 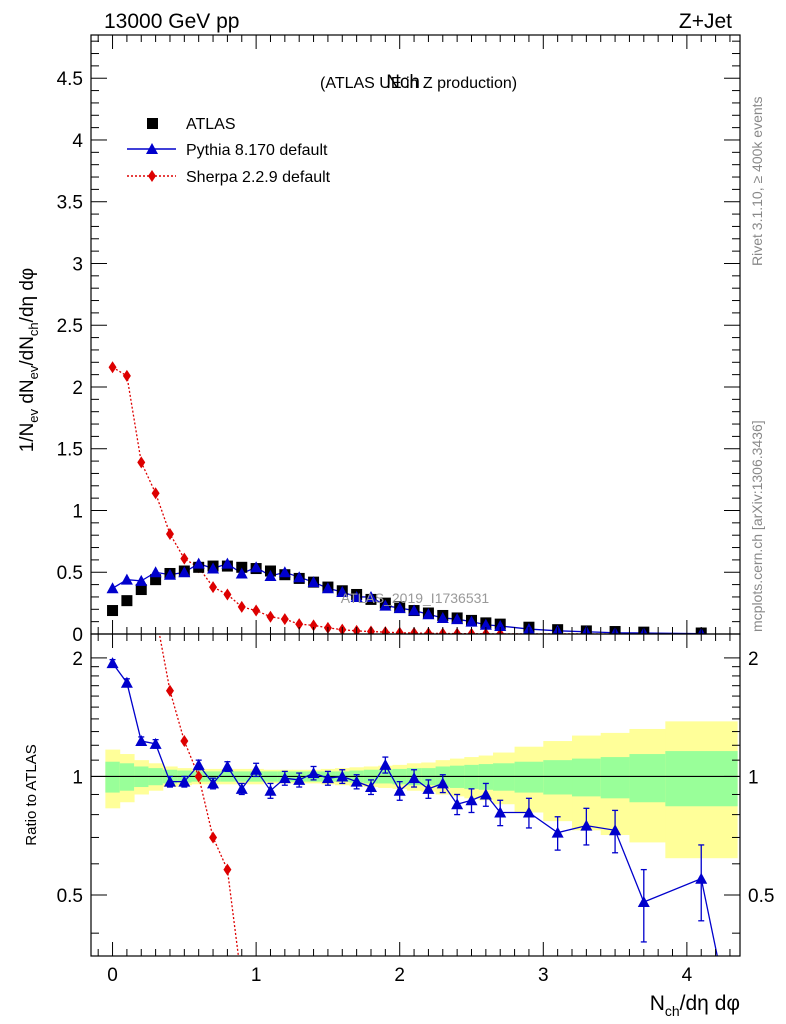 What do you see at coordinates (77, 264) in the screenshot?
I see `main-y-tick-label: 3` at bounding box center [77, 264].